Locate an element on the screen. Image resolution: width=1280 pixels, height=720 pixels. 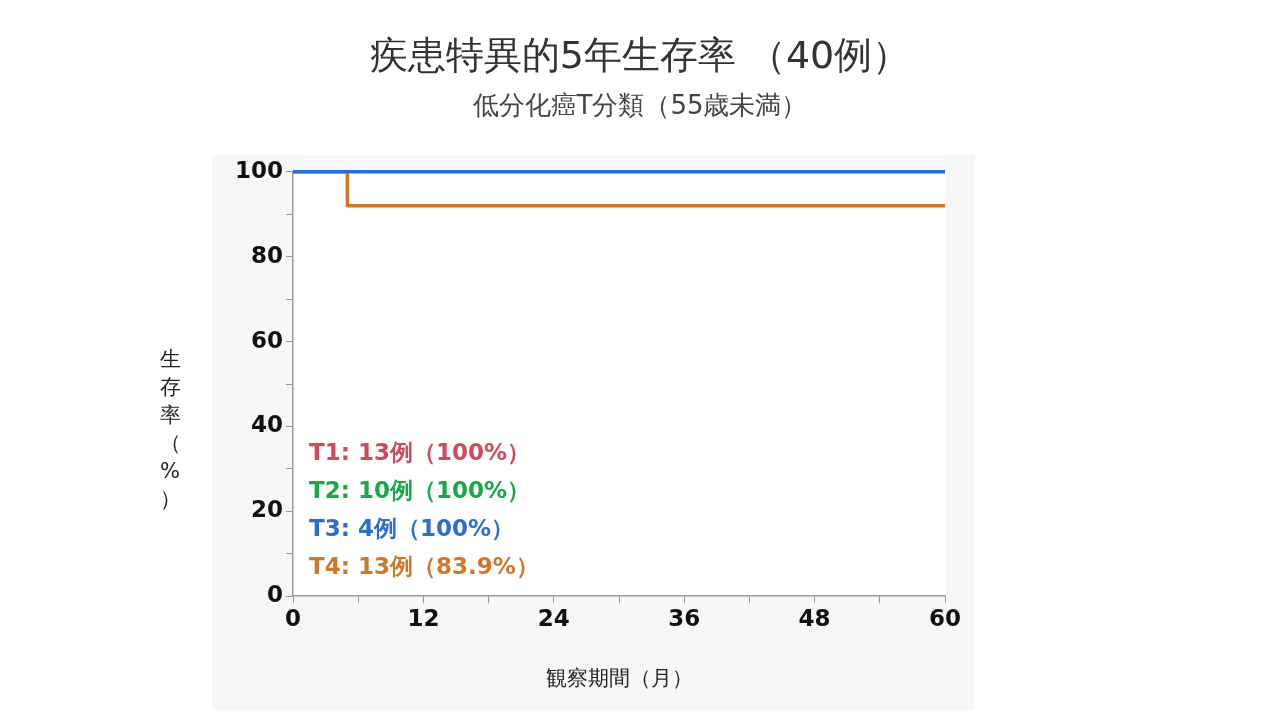
x-tick-label: 0 is located at coordinates (293, 617).